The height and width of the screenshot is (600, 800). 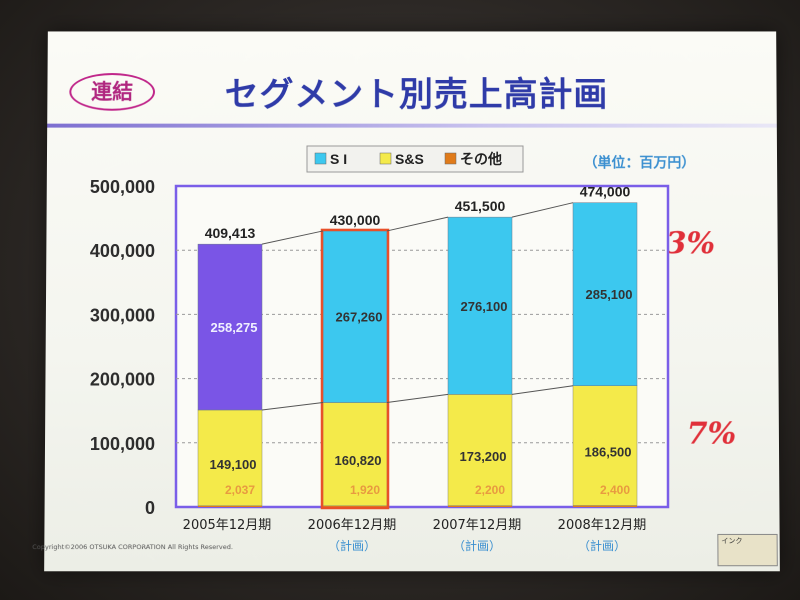 What do you see at coordinates (150, 508) in the screenshot?
I see `y-tick-label: 0` at bounding box center [150, 508].